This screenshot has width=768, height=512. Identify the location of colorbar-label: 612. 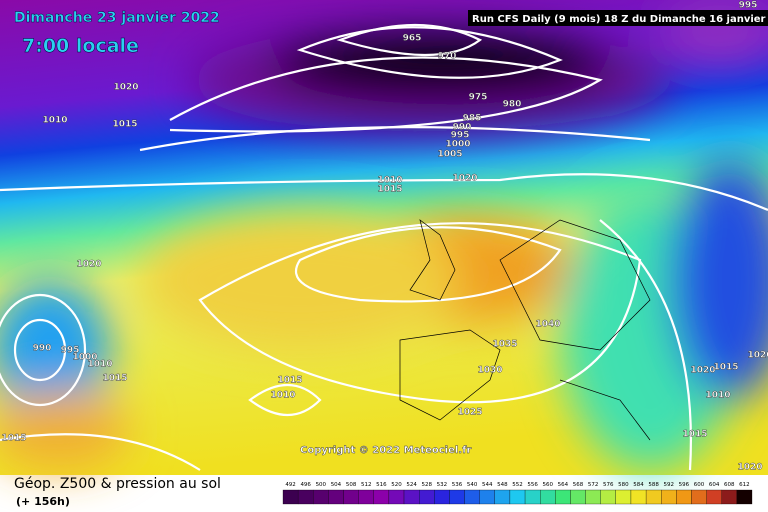
(744, 485).